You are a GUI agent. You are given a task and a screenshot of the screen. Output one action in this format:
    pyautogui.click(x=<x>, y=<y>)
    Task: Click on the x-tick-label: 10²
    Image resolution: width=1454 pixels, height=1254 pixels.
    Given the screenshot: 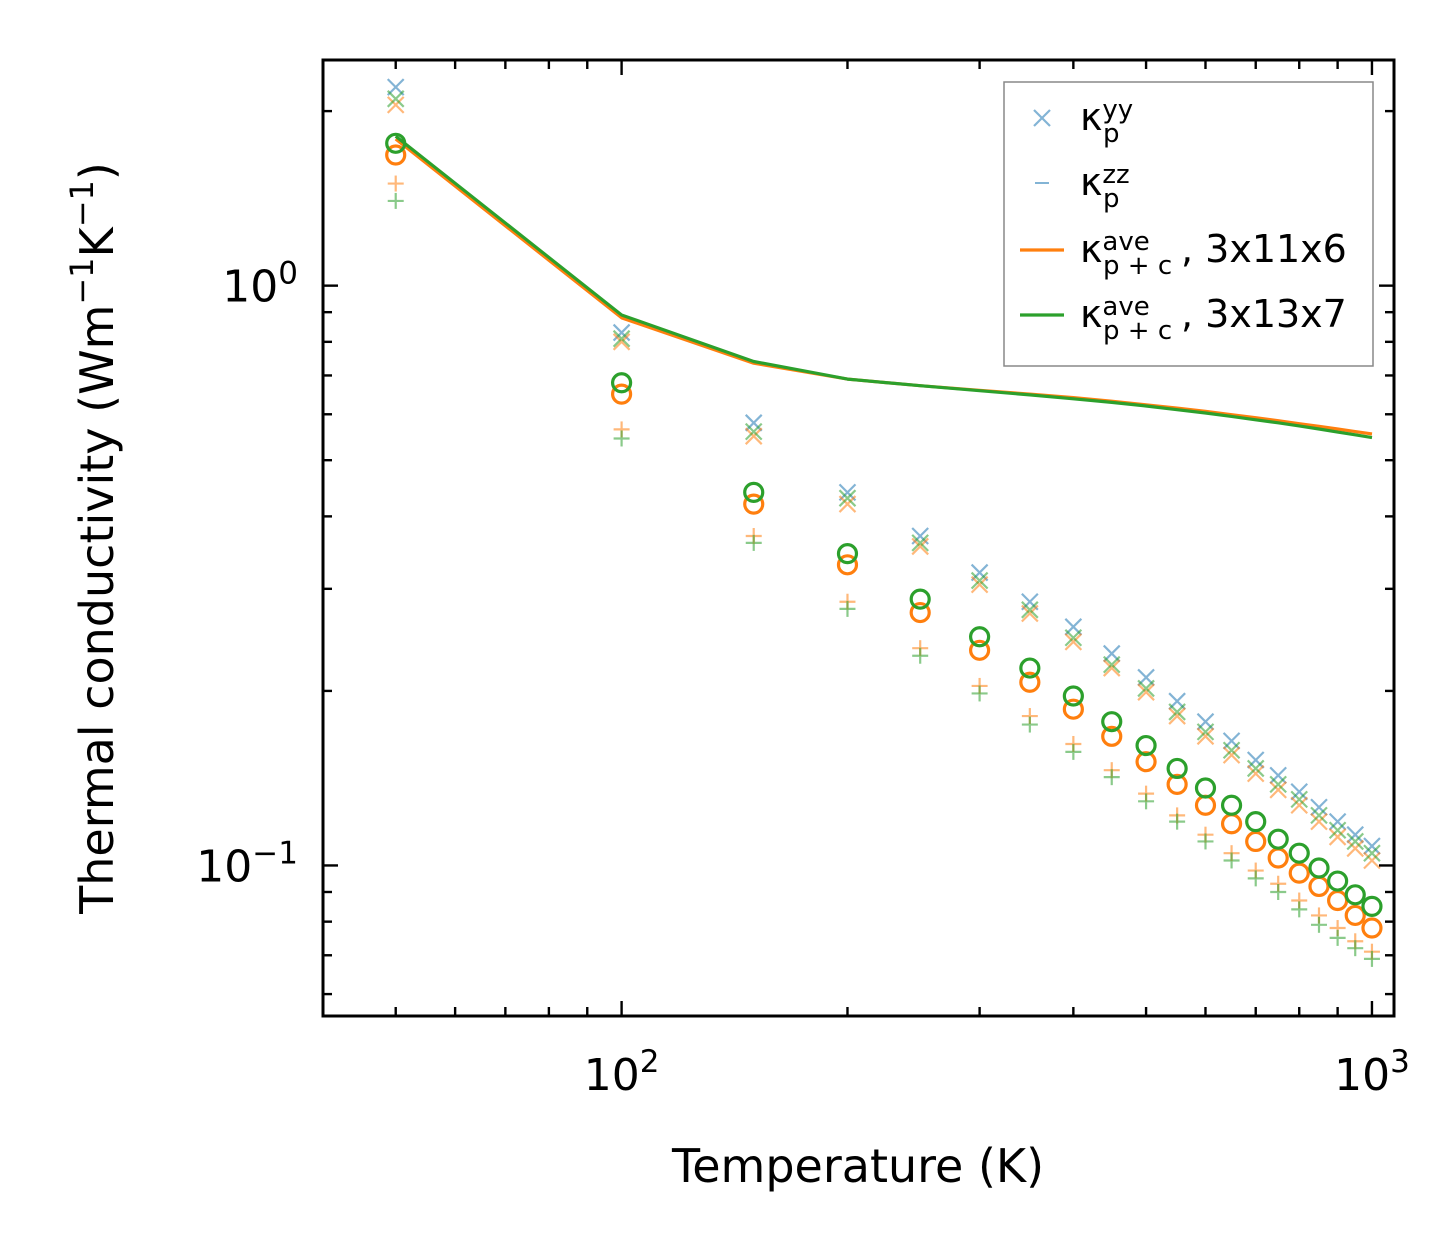 What is the action you would take?
    pyautogui.click(x=622, y=1072)
    